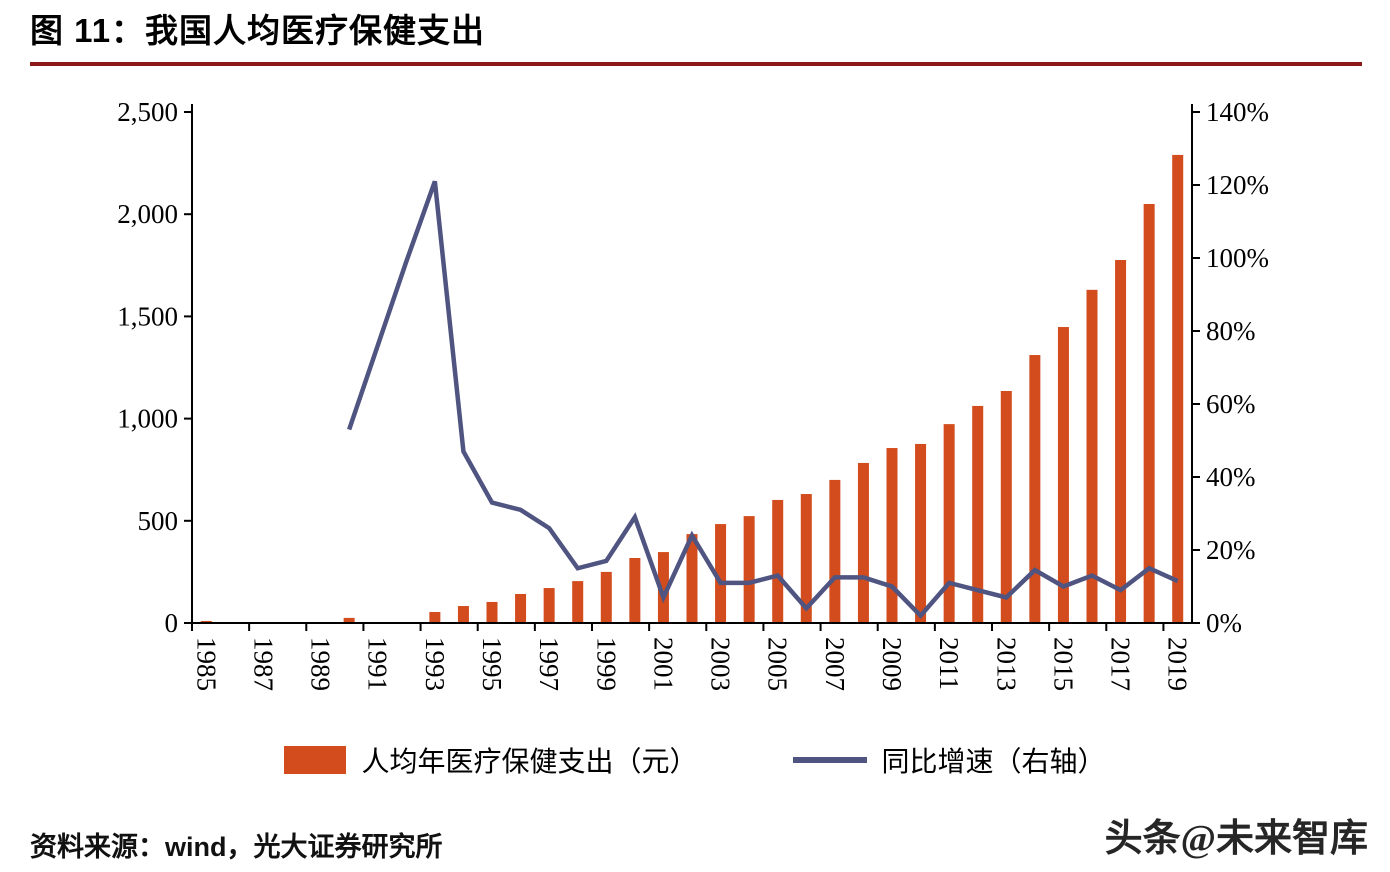 The image size is (1390, 872). Describe the element at coordinates (749, 569) in the screenshot. I see `bar-2004` at that location.